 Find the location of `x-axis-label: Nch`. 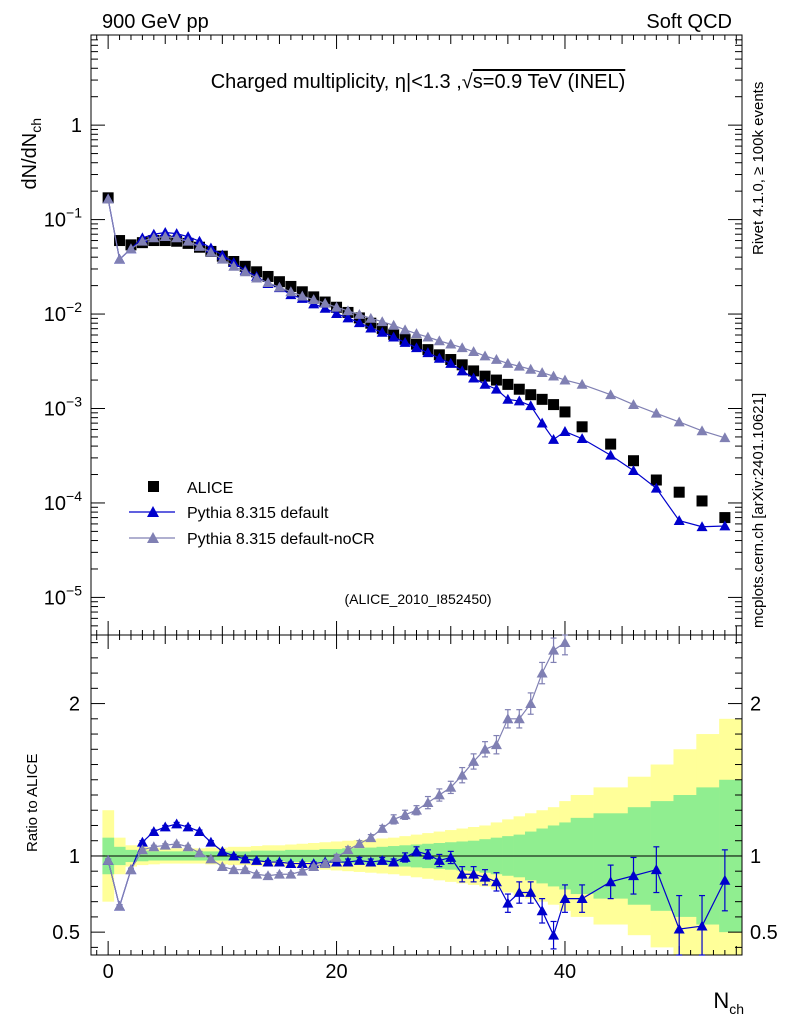

x-axis-label: Nch is located at coordinates (728, 1002).